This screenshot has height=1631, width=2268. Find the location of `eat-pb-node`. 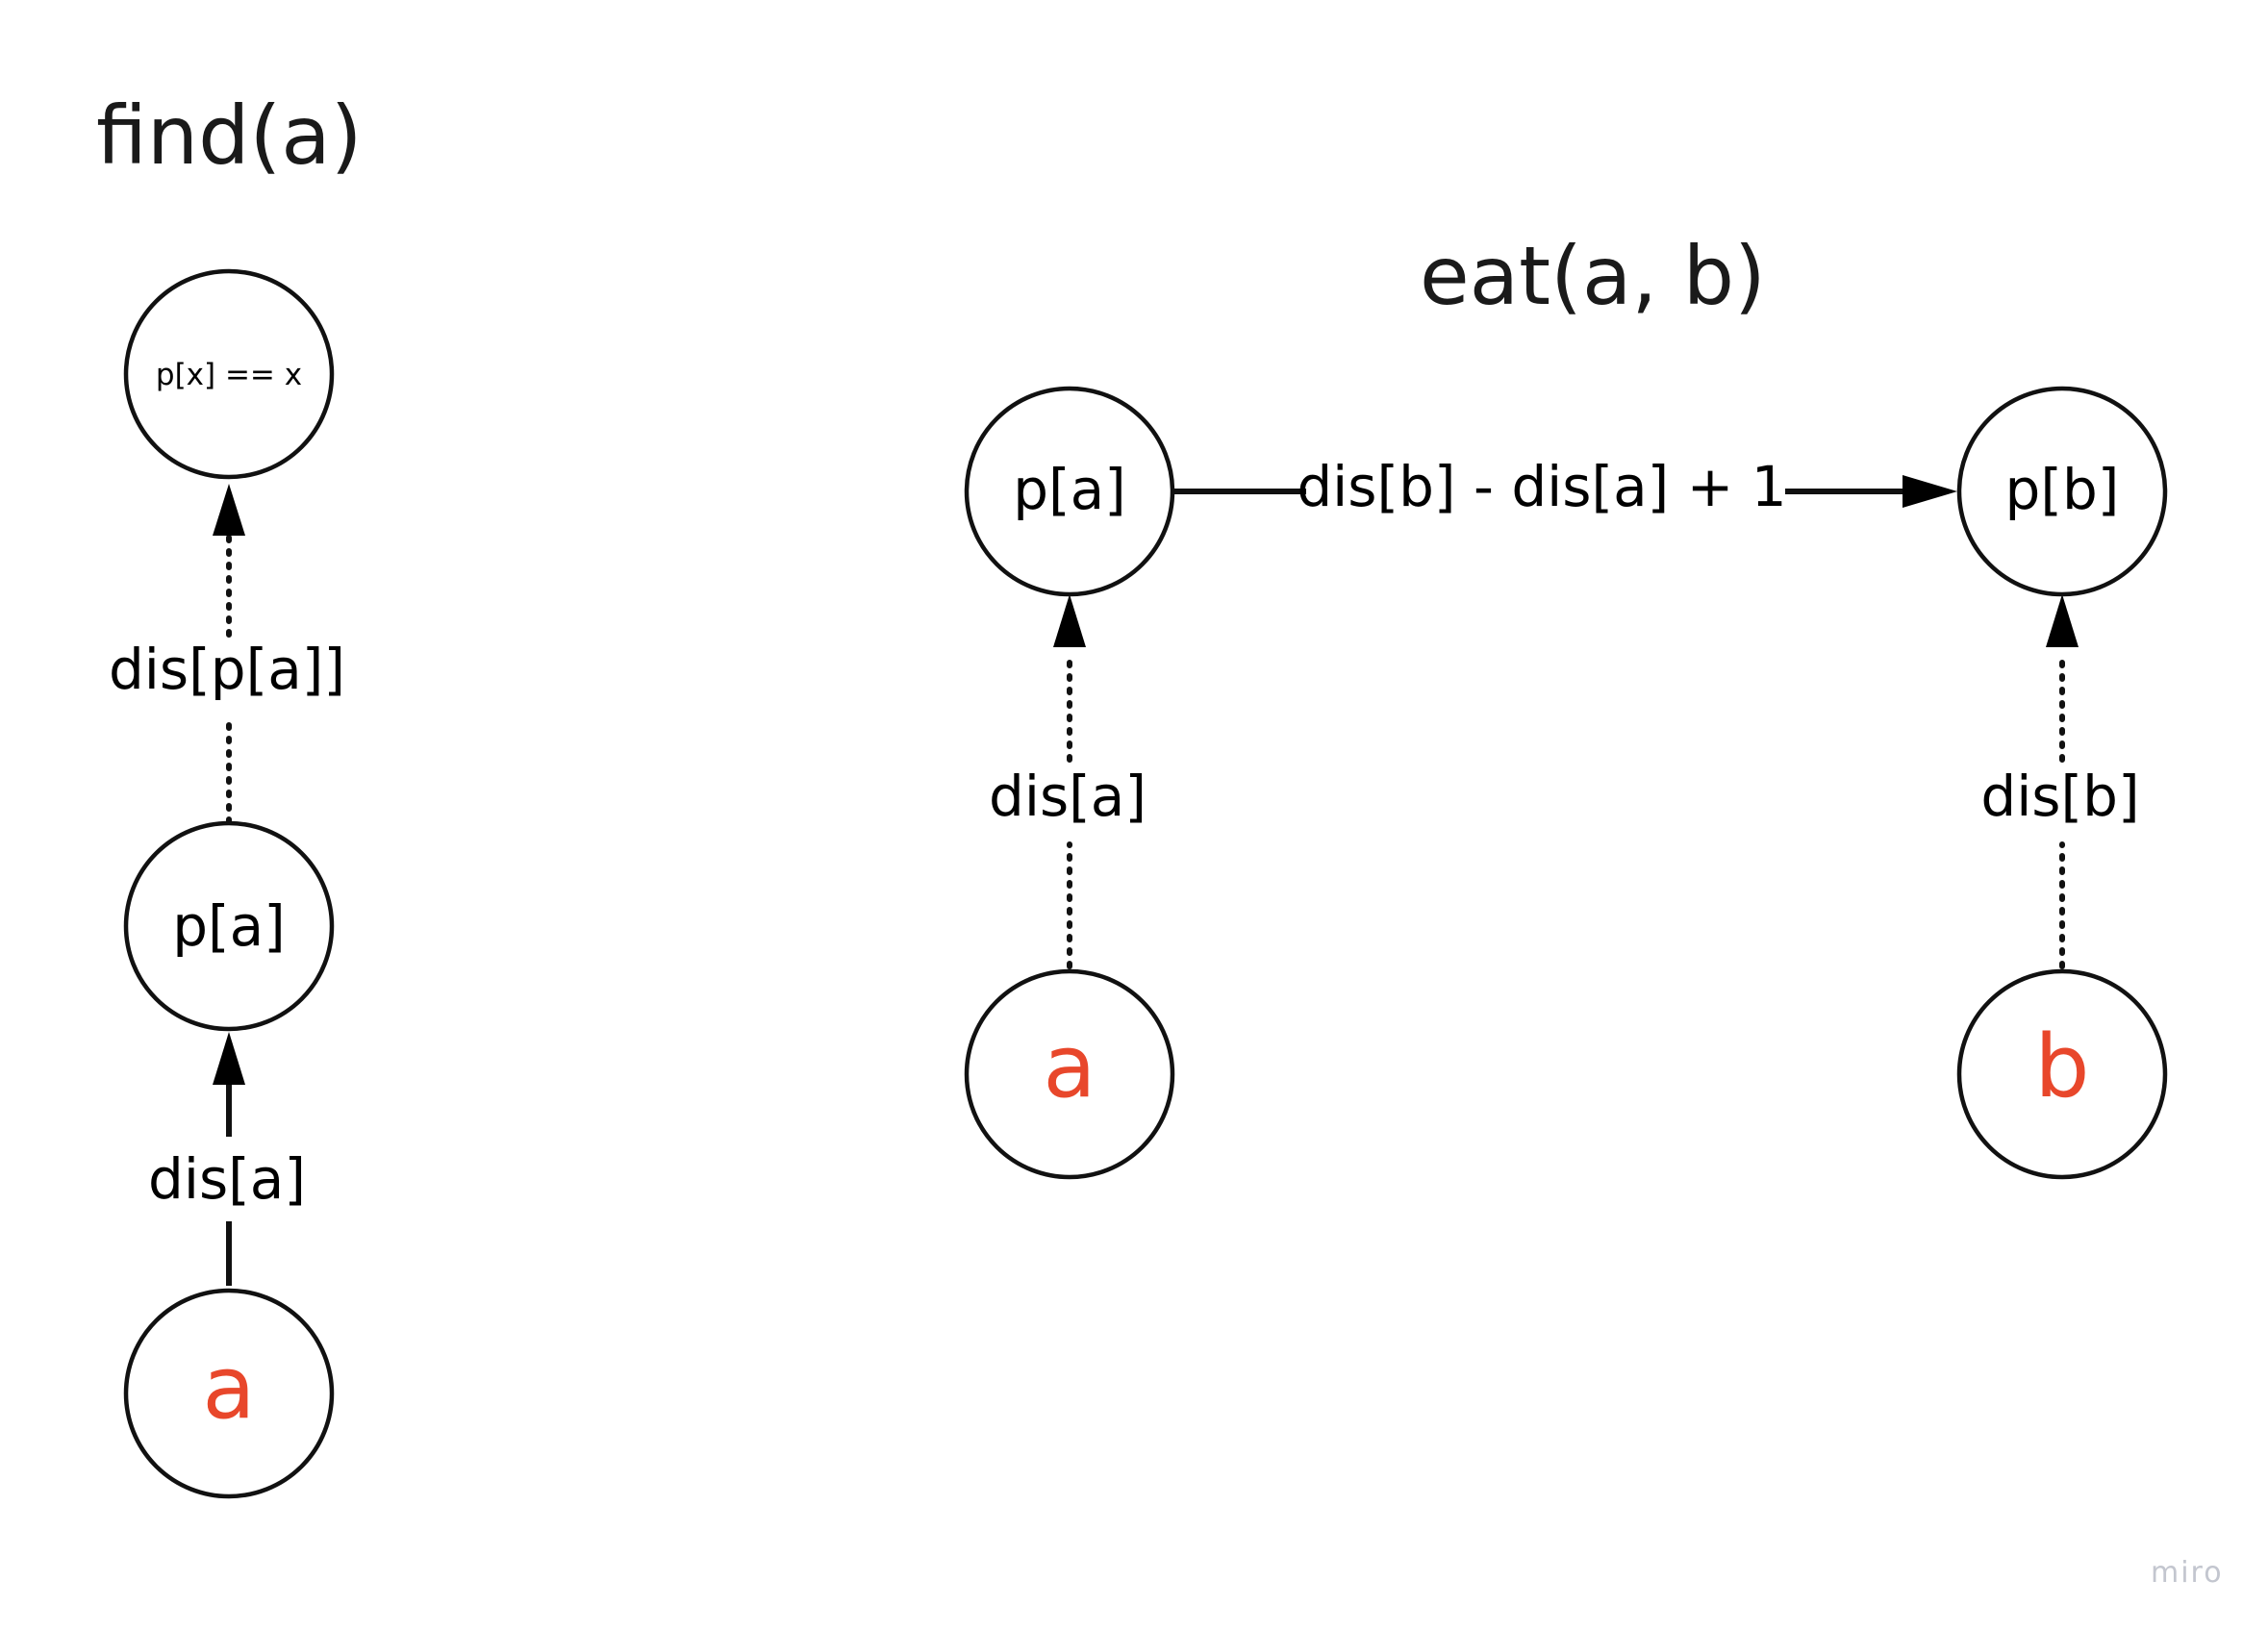

eat-pb-node is located at coordinates (2062, 492).